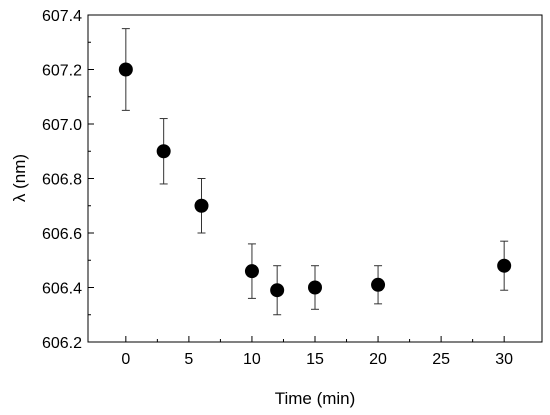 This screenshot has height=415, width=550. I want to click on x-tick-label: 0, so click(125, 359).